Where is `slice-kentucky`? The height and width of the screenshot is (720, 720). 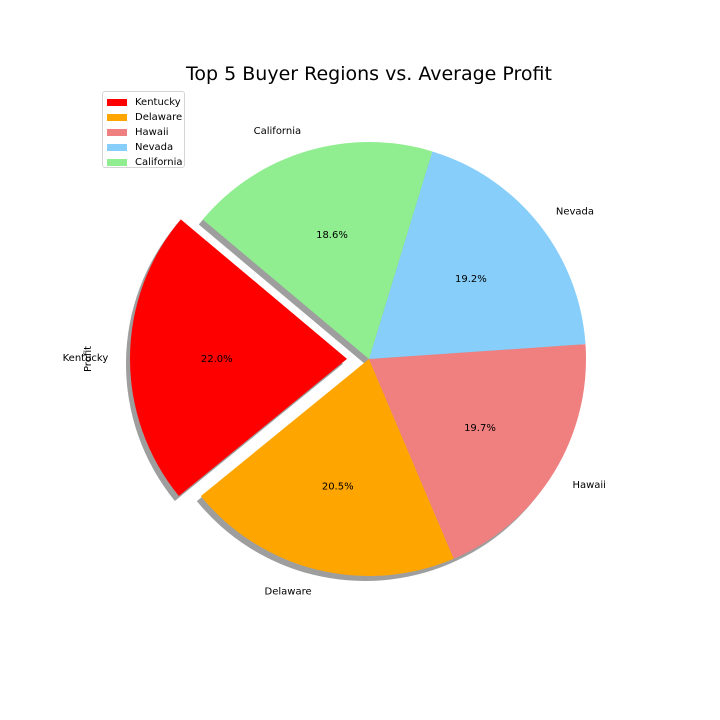
slice-kentucky is located at coordinates (239, 357).